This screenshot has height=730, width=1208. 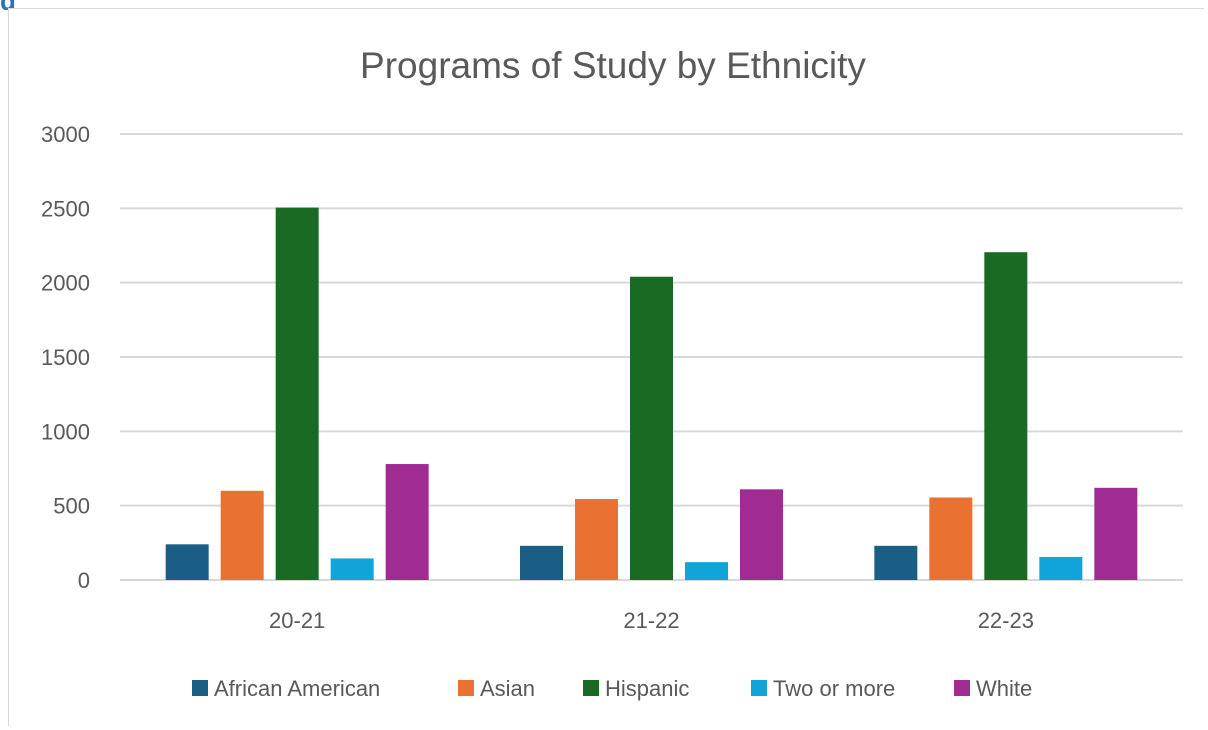 What do you see at coordinates (65, 208) in the screenshot?
I see `y-tick-label: 2500` at bounding box center [65, 208].